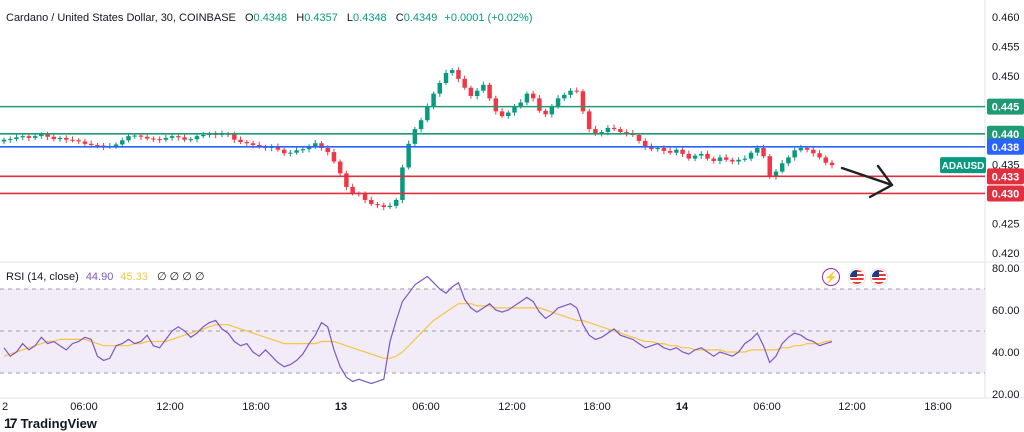  Describe the element at coordinates (5, 407) in the screenshot. I see `time-tick-label: 2` at that location.